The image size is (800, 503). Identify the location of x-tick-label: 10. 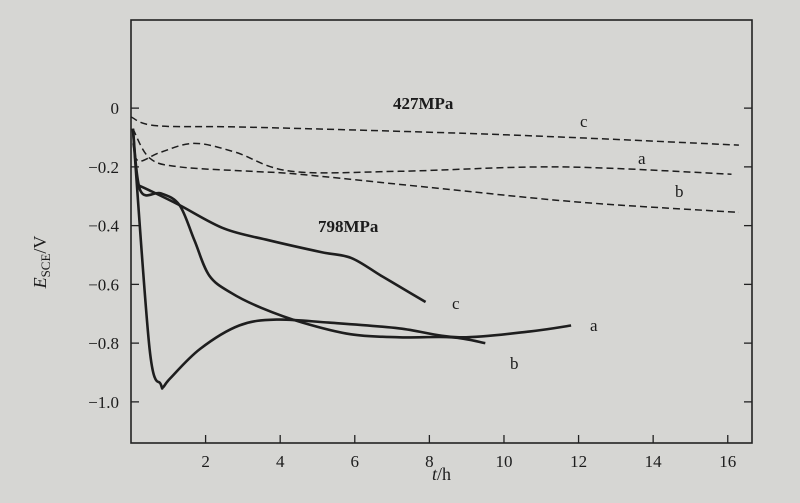
(503, 461).